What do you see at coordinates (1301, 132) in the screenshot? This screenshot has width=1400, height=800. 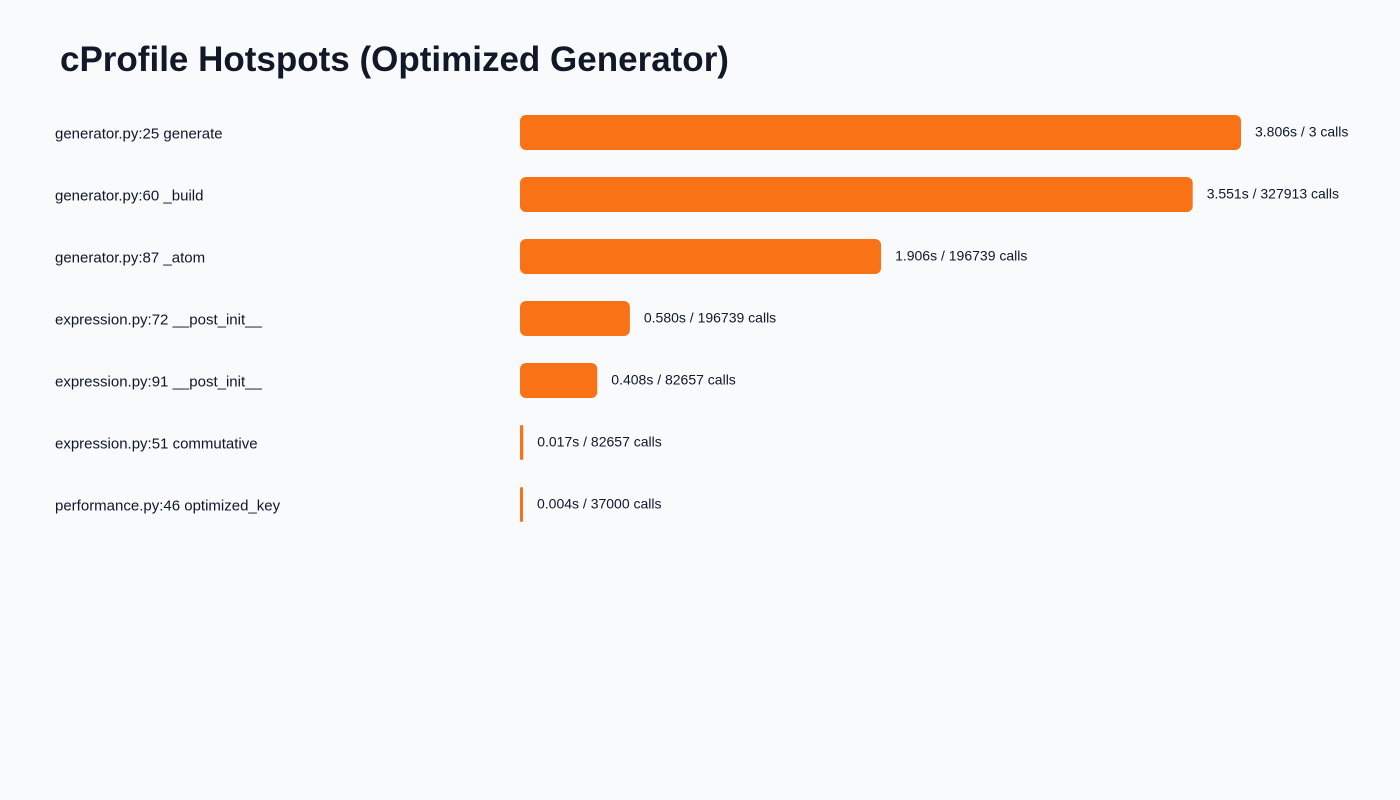 I see `value-label: 3.806s / 3 calls` at bounding box center [1301, 132].